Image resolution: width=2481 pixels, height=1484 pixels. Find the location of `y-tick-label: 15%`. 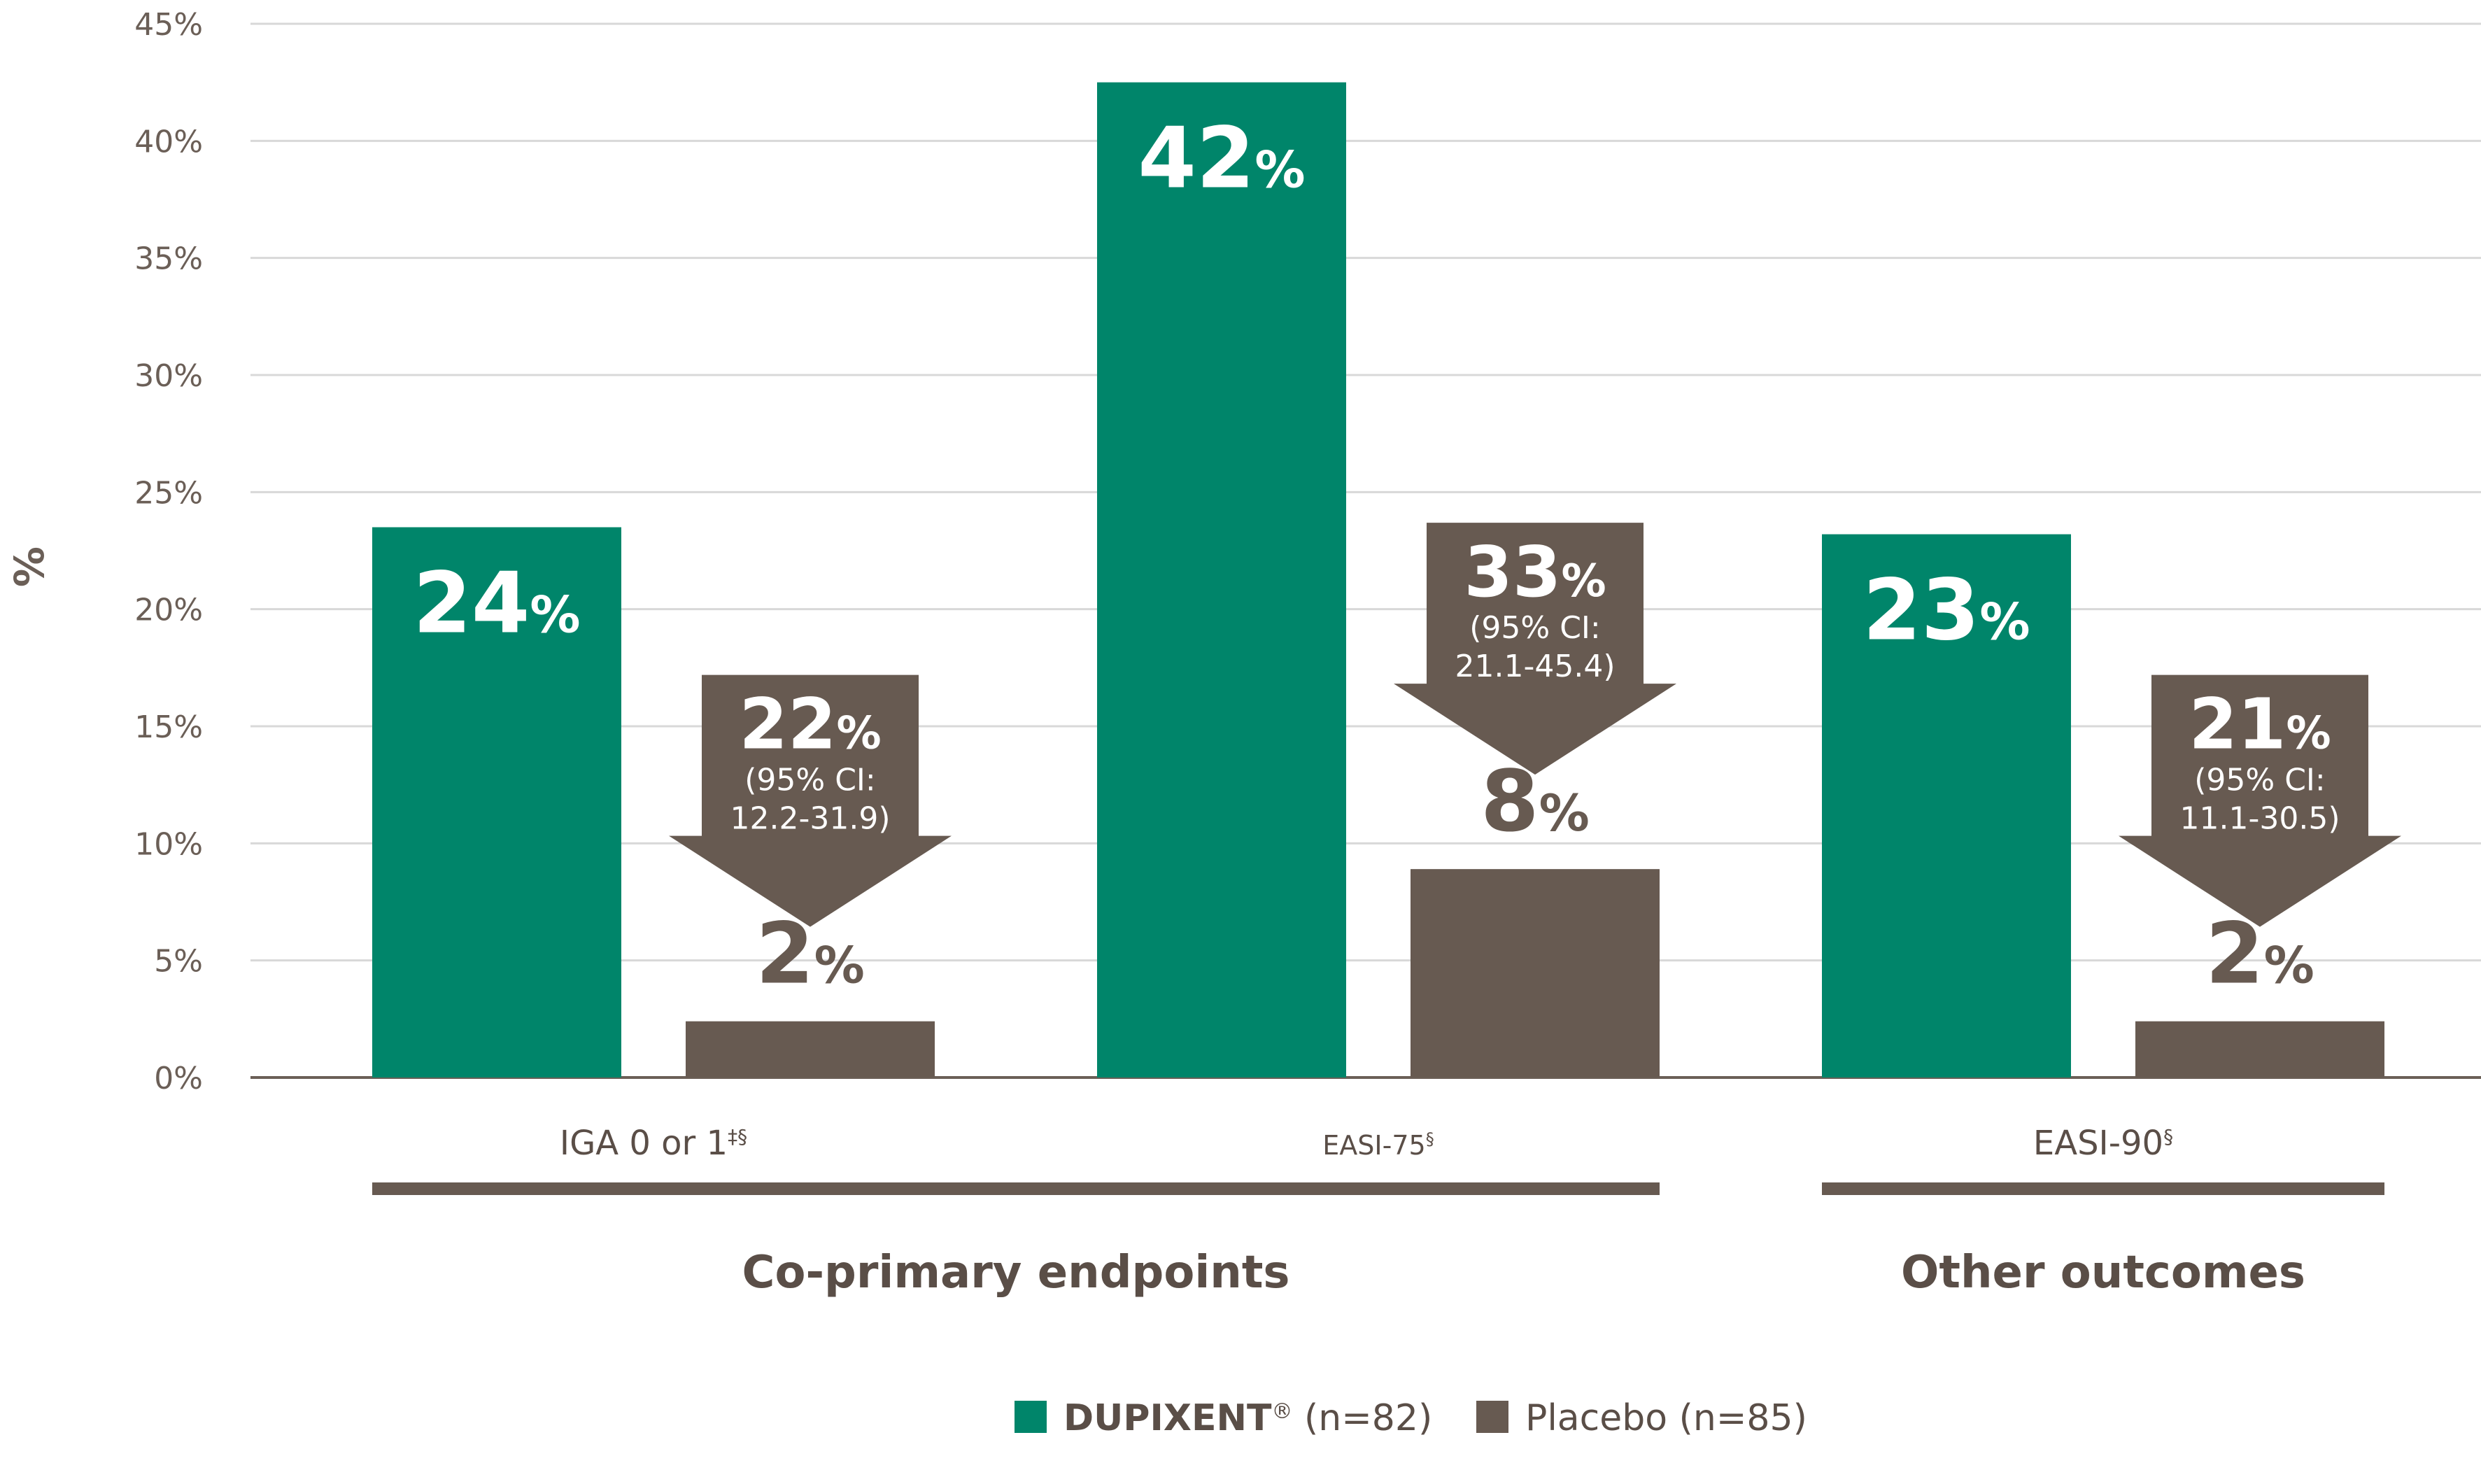

y-tick-label: 15% is located at coordinates (169, 727).